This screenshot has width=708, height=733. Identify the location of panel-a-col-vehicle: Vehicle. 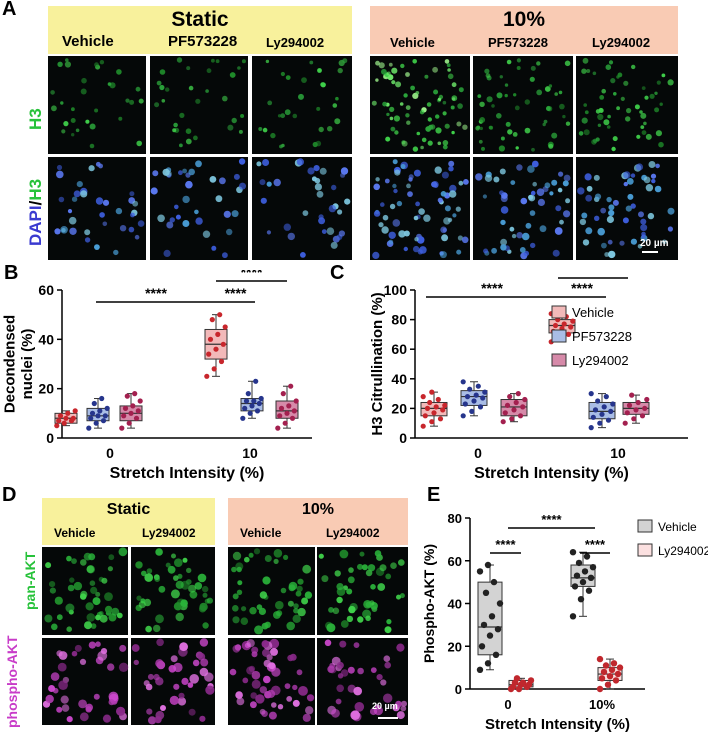
(88, 41).